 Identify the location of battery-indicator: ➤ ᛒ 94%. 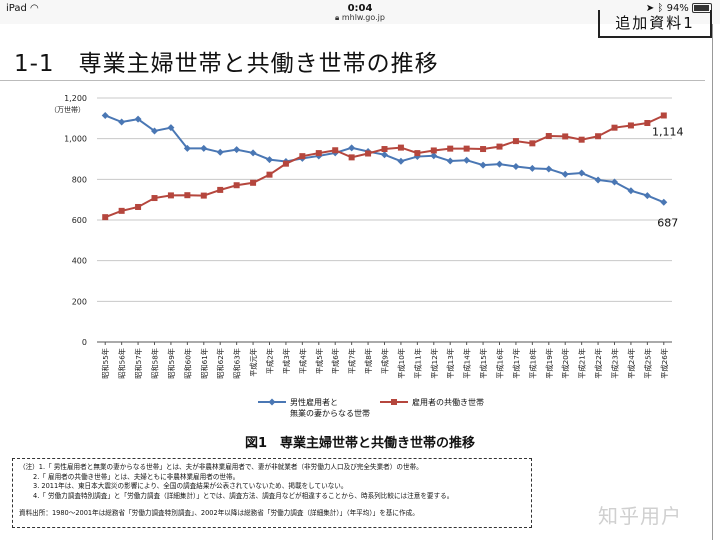
(679, 8).